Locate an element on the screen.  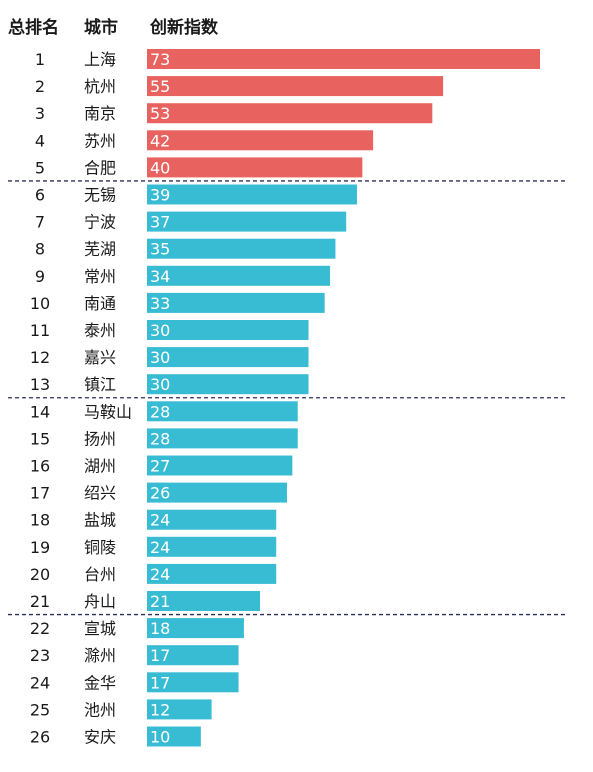
rank-label: 1 is located at coordinates (40, 59).